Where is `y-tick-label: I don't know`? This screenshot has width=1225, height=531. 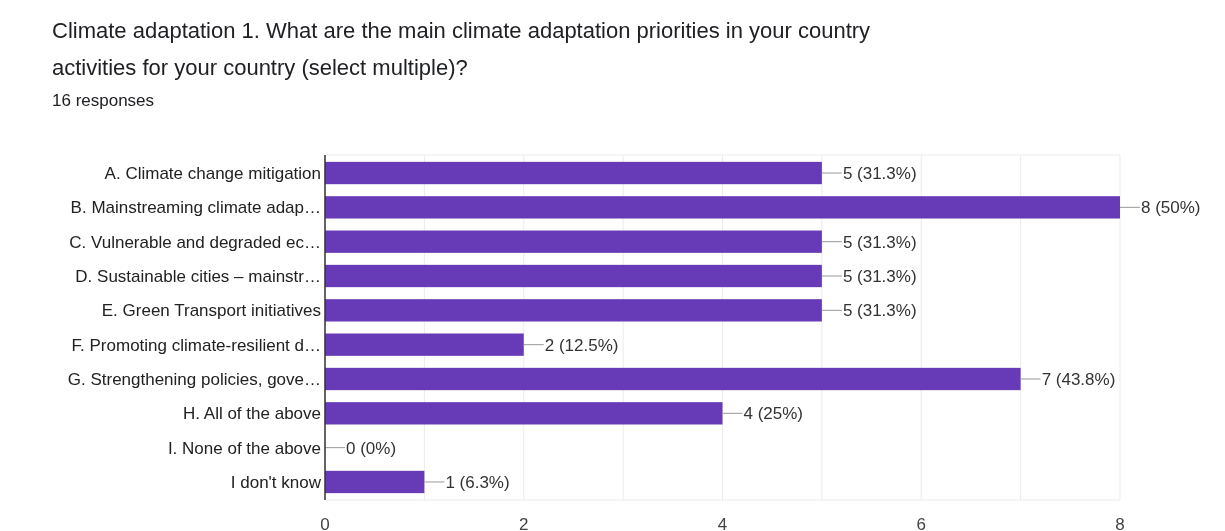
y-tick-label: I don't know is located at coordinates (276, 482).